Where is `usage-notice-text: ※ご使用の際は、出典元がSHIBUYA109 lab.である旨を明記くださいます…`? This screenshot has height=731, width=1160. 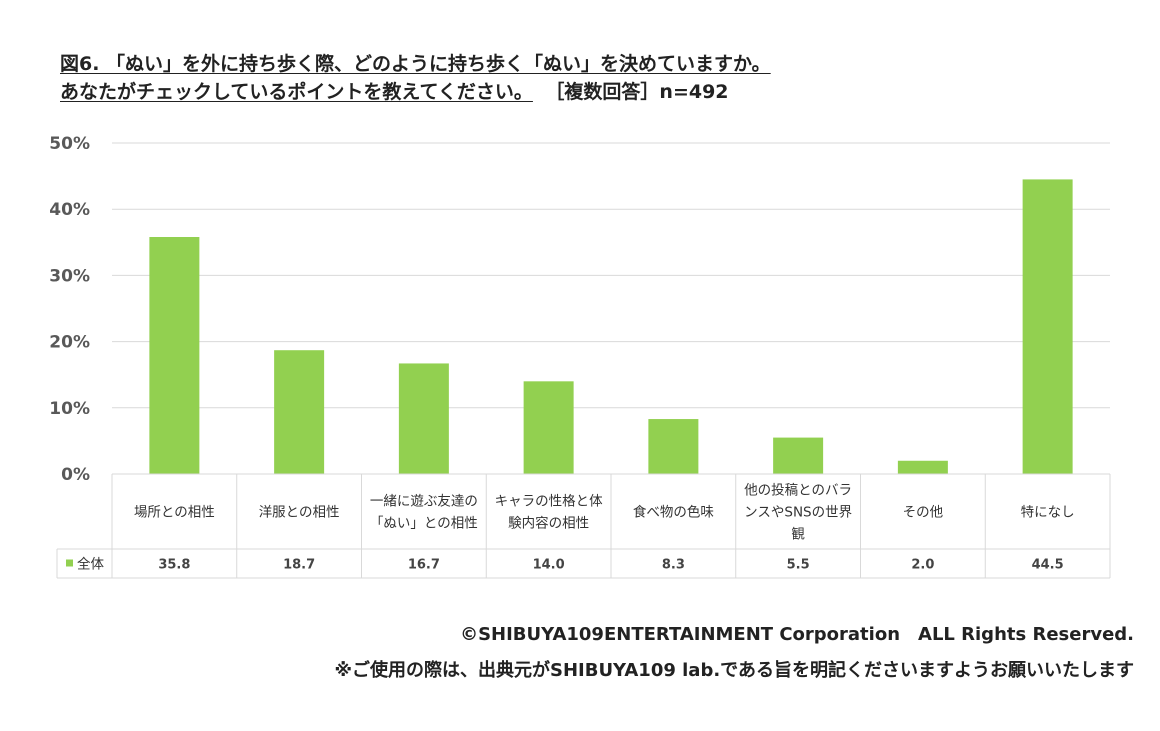
usage-notice-text: ※ご使用の際は、出典元がSHIBUYA109 lab.である旨を明記くださいます… is located at coordinates (734, 670).